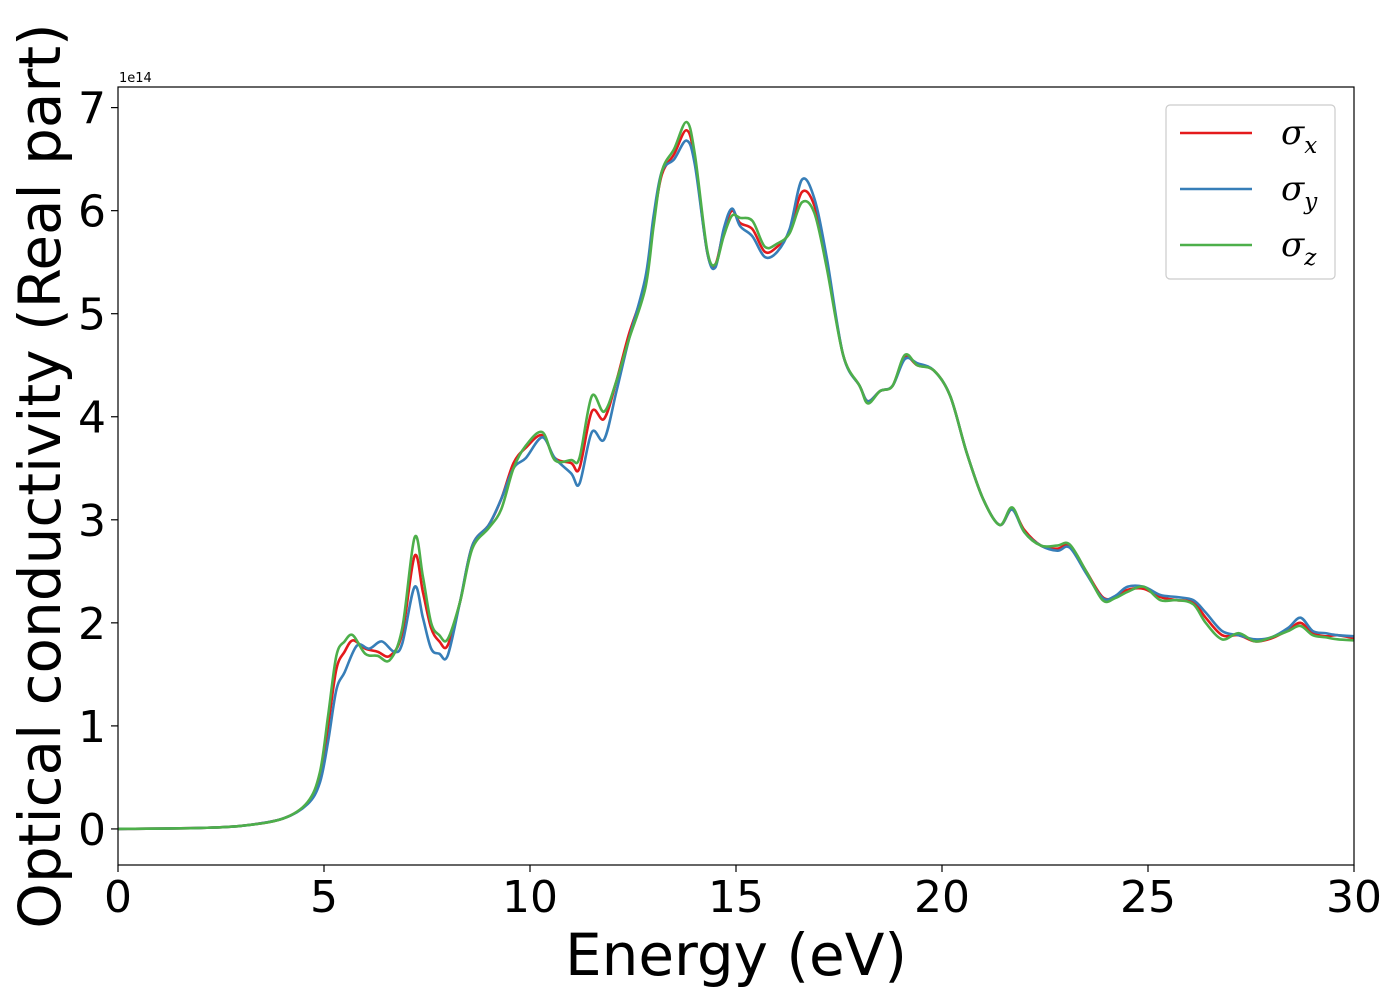  What do you see at coordinates (92, 315) in the screenshot?
I see `y-tick-label: 5` at bounding box center [92, 315].